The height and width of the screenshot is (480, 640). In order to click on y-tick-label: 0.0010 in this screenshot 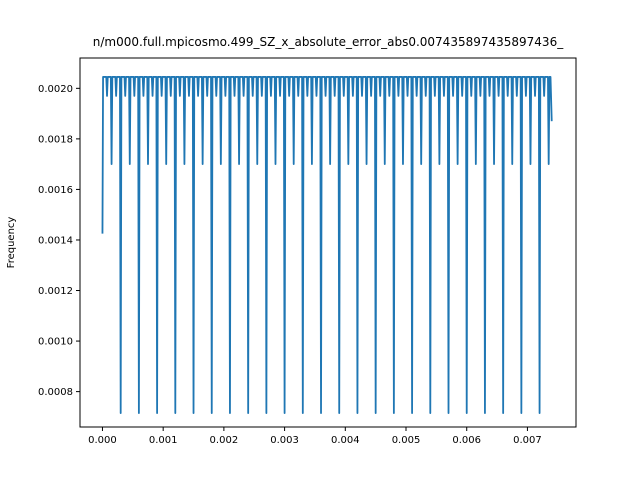, I will do `click(55, 342)`.